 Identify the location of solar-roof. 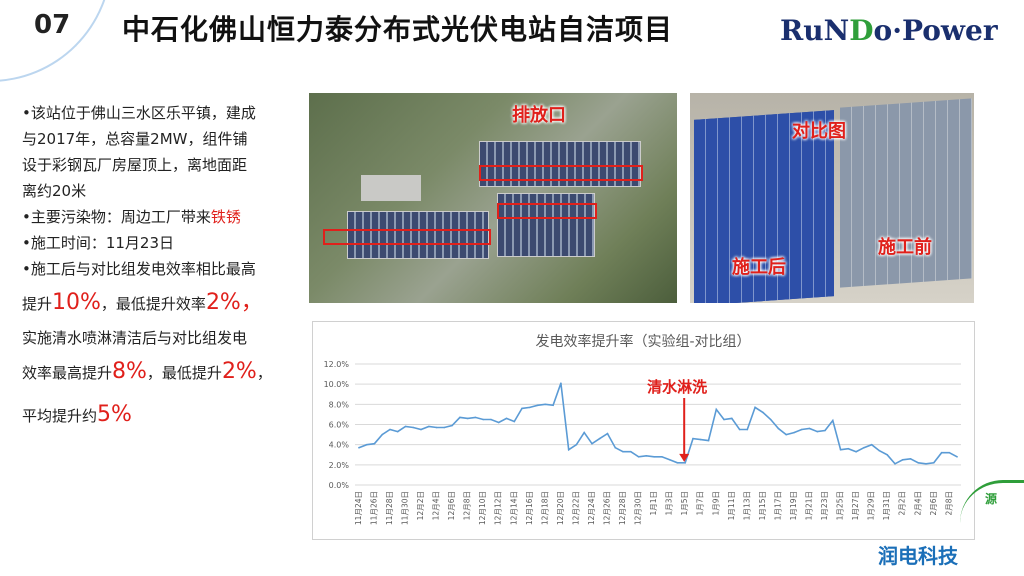
(418, 235).